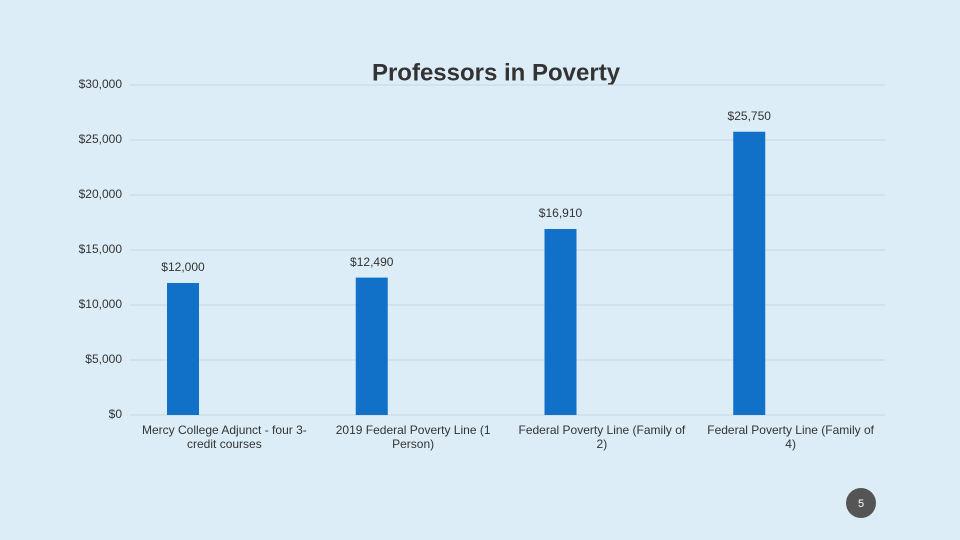  Describe the element at coordinates (561, 213) in the screenshot. I see `value-label: $16,910` at that location.